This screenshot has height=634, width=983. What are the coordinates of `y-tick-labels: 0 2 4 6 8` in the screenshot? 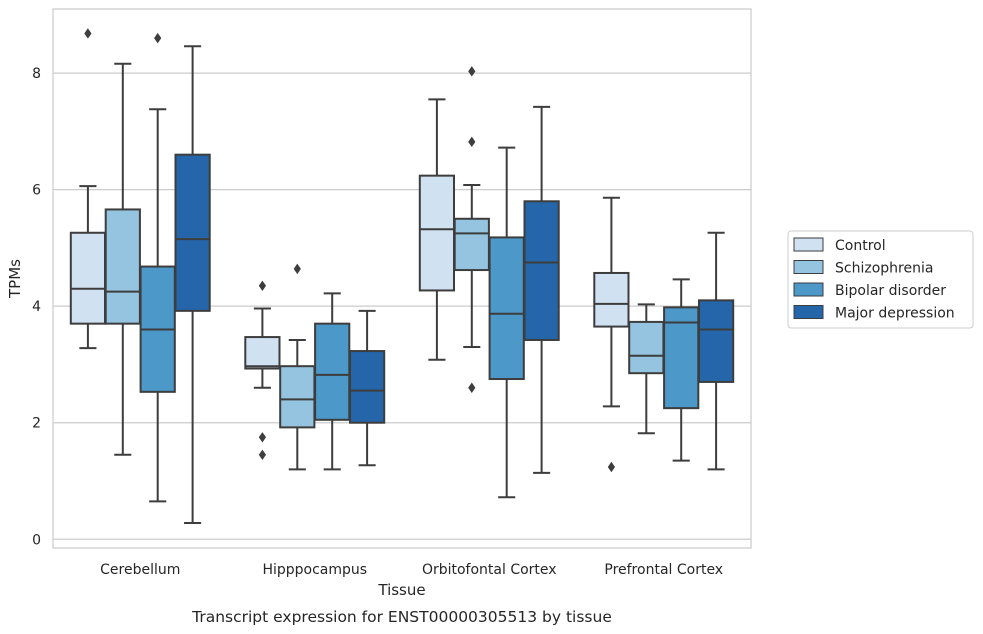 It's located at (36, 307).